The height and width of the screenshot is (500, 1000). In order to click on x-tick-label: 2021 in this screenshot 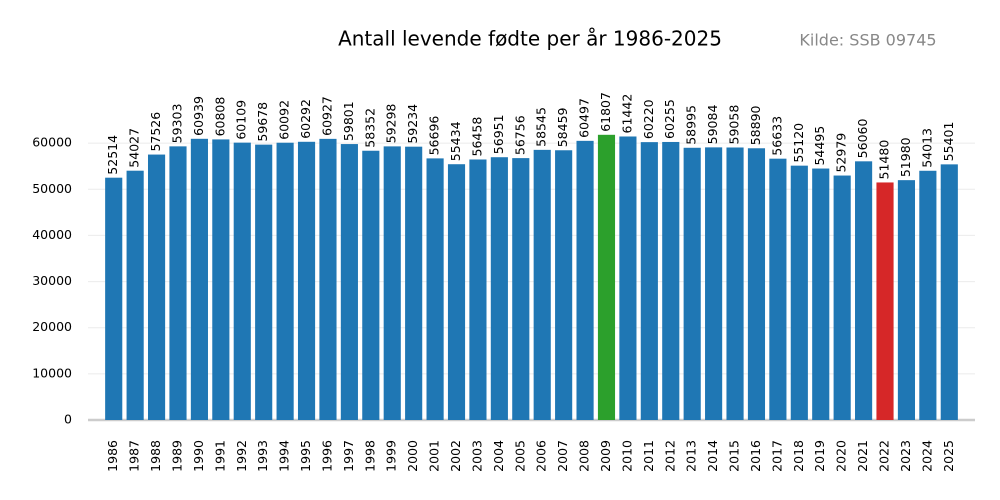, I will do `click(862, 456)`.